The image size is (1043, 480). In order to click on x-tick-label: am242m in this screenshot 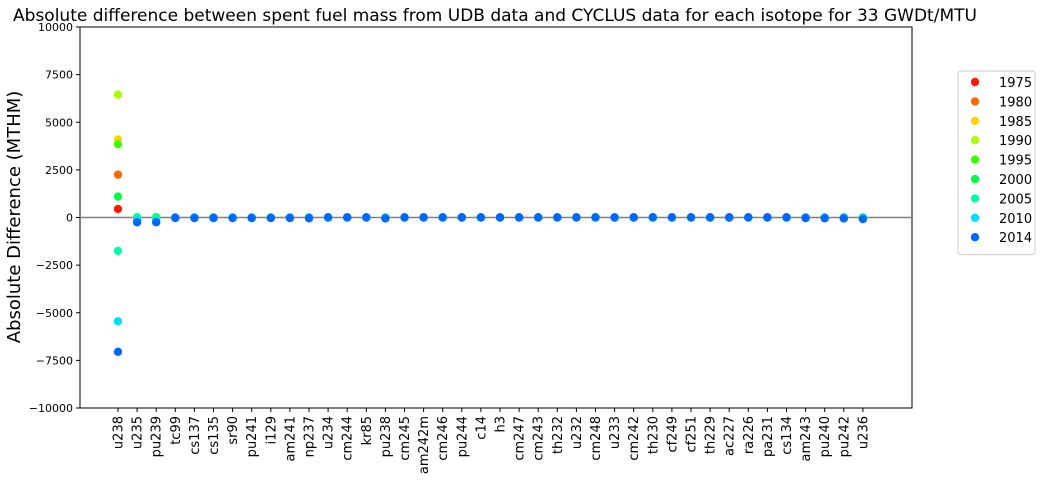, I will do `click(424, 445)`.